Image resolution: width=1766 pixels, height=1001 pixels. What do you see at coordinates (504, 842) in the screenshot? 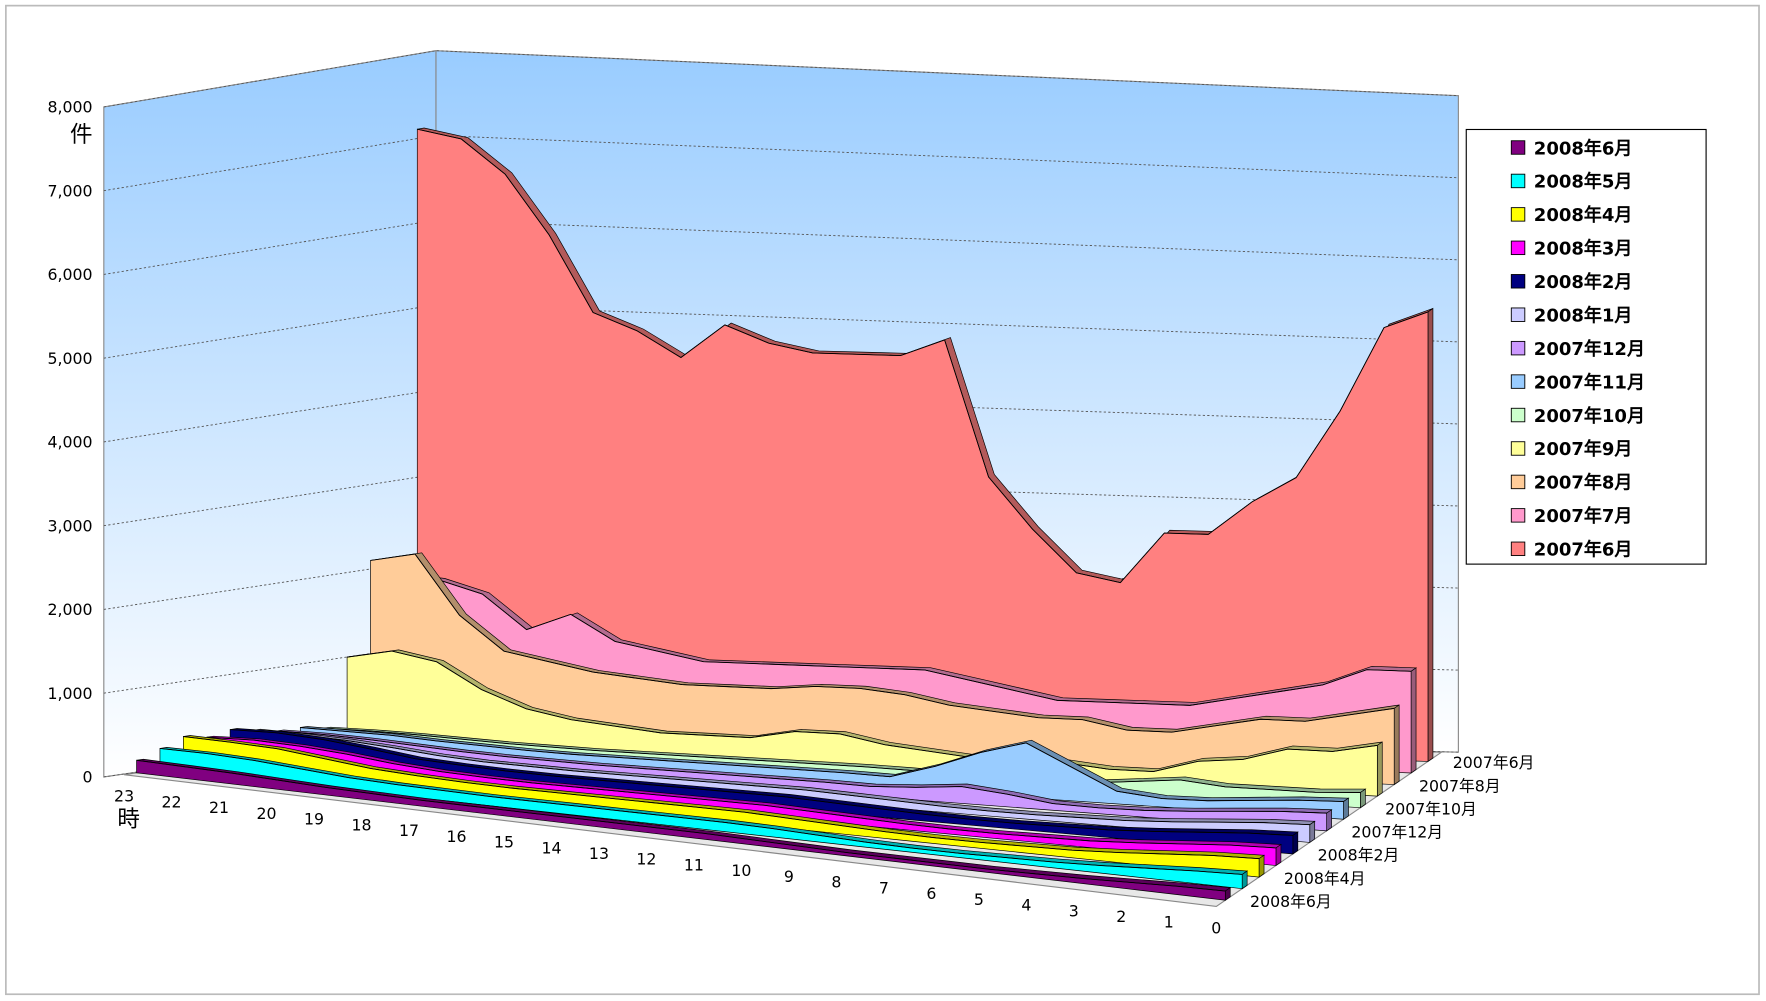
I see `x-tick-label: 15` at bounding box center [504, 842].